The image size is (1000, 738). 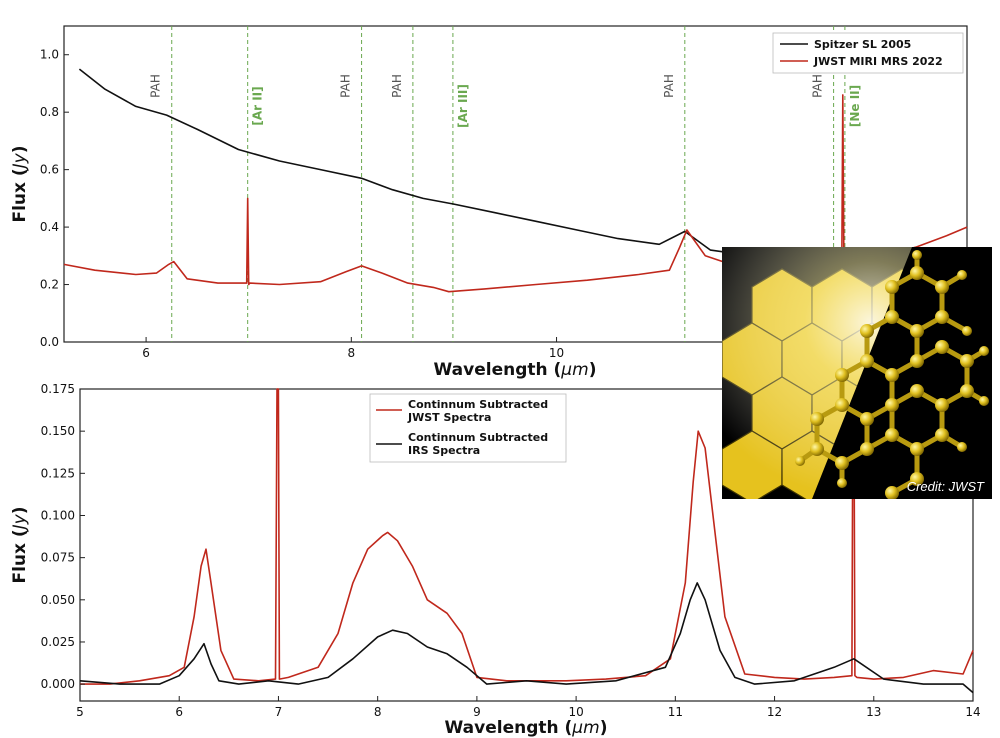 What do you see at coordinates (258, 105) in the screenshot?
I see `reference-line-label-1: [Ar II]` at bounding box center [258, 105].